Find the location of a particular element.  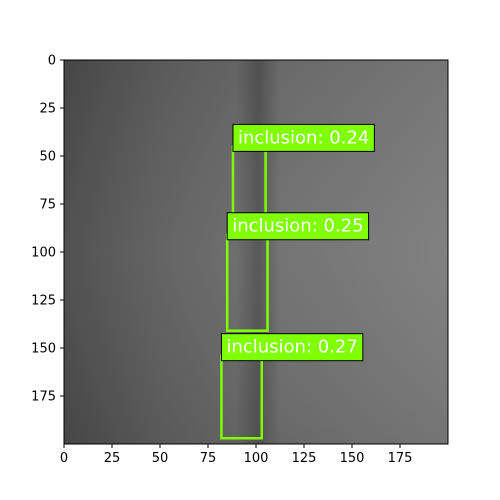

x-tick-label: 100 is located at coordinates (256, 458).